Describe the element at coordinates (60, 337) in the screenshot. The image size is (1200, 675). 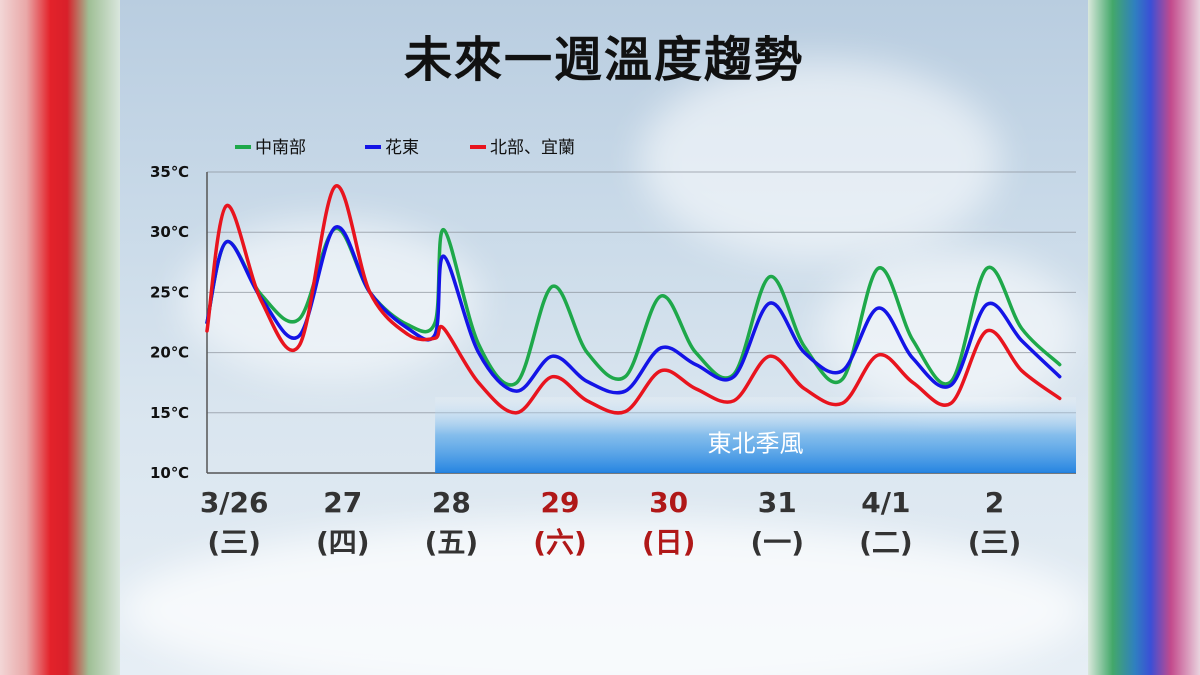
I see `left-side-decoration` at that location.